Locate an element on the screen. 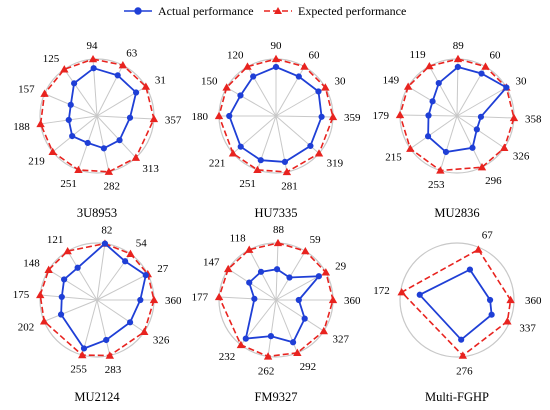 The height and width of the screenshot is (410, 550). radar-panel: 67 360 337 276 172 Multi-FGHP is located at coordinates (457, 317).